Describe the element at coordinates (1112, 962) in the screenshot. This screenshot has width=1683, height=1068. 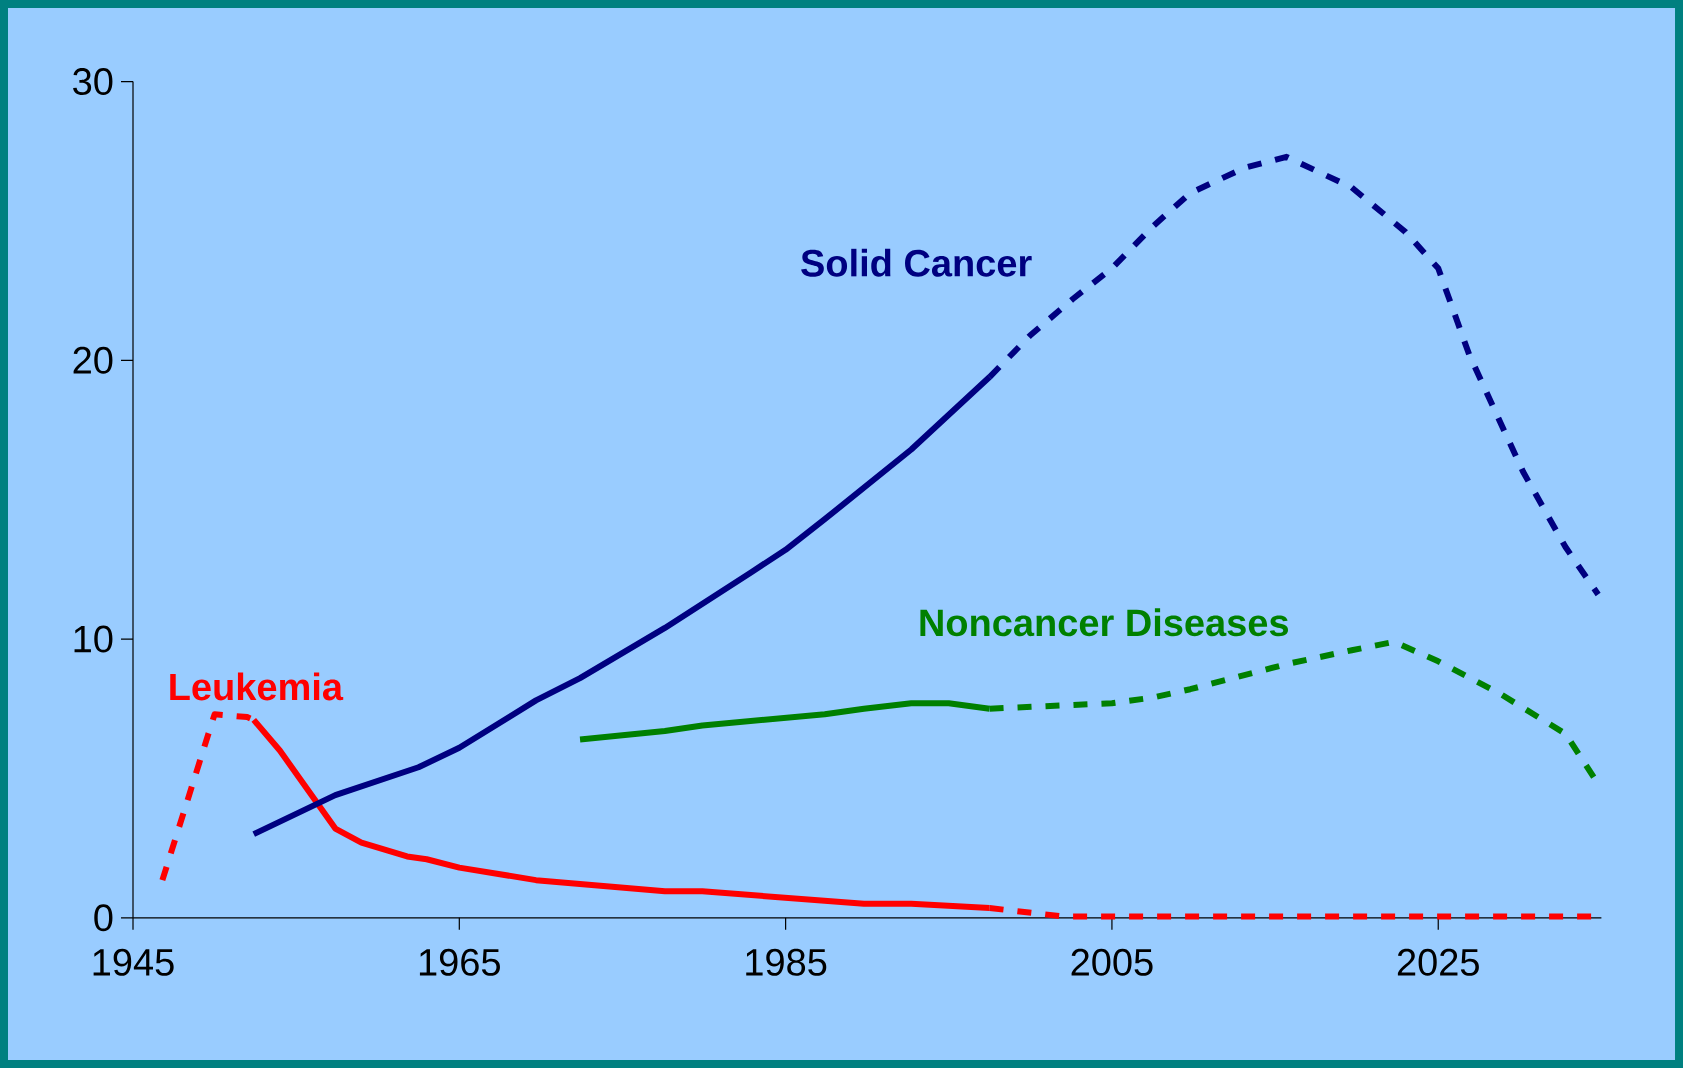
I see `x-tick-label: 2005` at that location.